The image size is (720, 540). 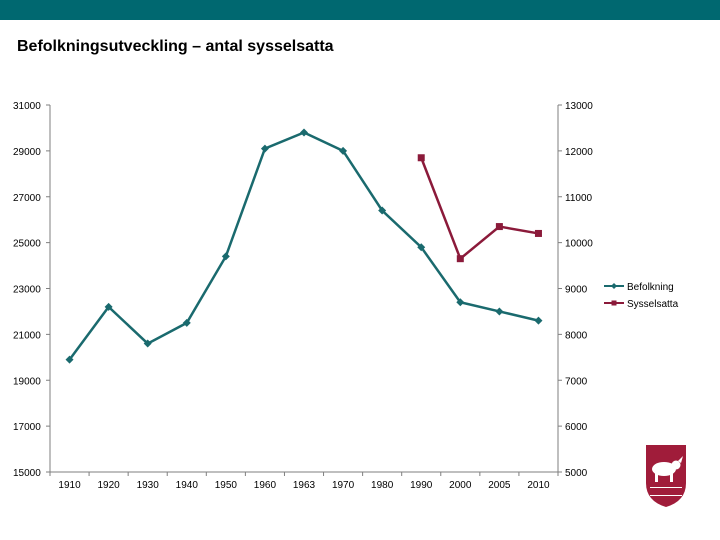 What do you see at coordinates (27, 290) in the screenshot?
I see `left-tick-label: 23000` at bounding box center [27, 290].